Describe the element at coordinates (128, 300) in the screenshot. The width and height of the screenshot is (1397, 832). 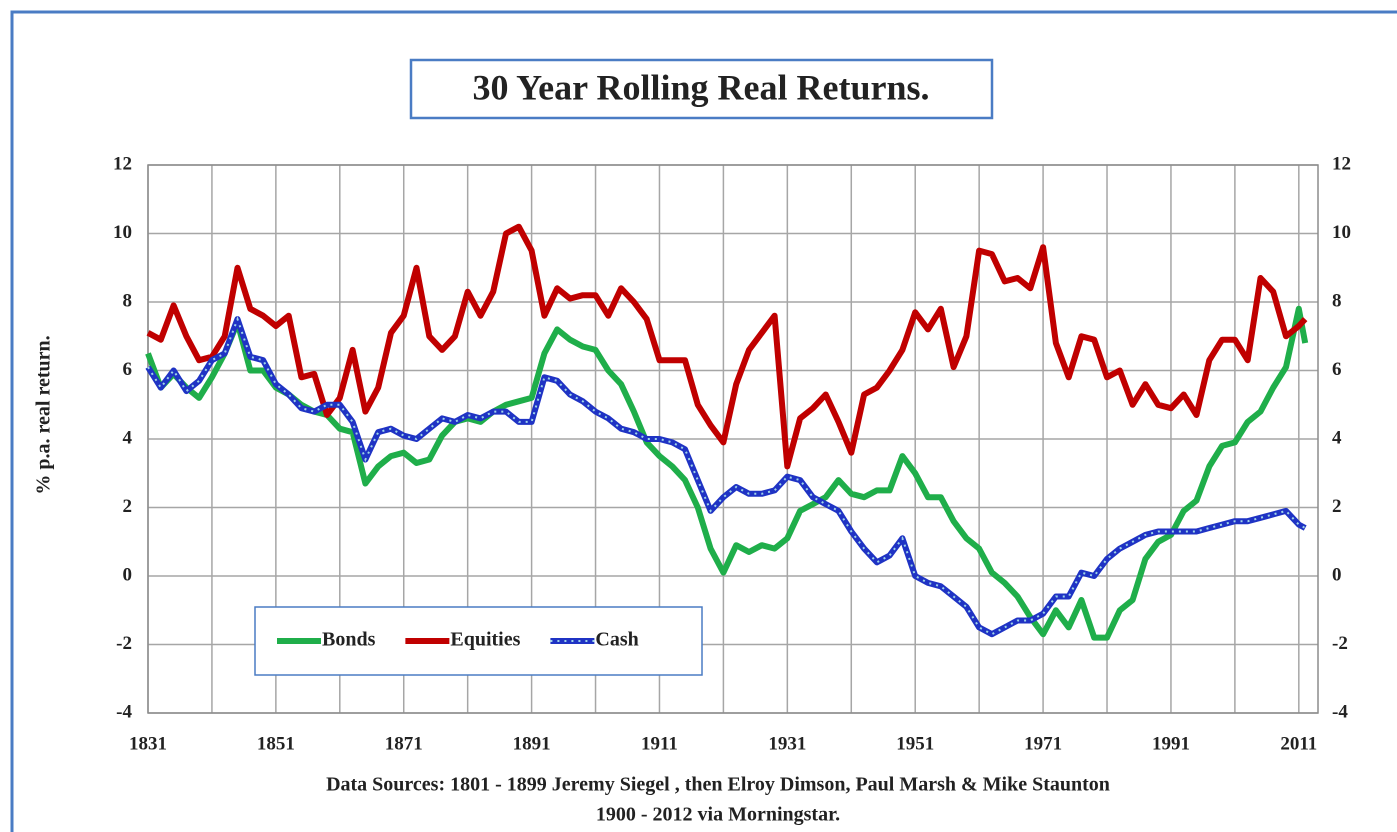
I see `y-tick-label: 8` at that location.